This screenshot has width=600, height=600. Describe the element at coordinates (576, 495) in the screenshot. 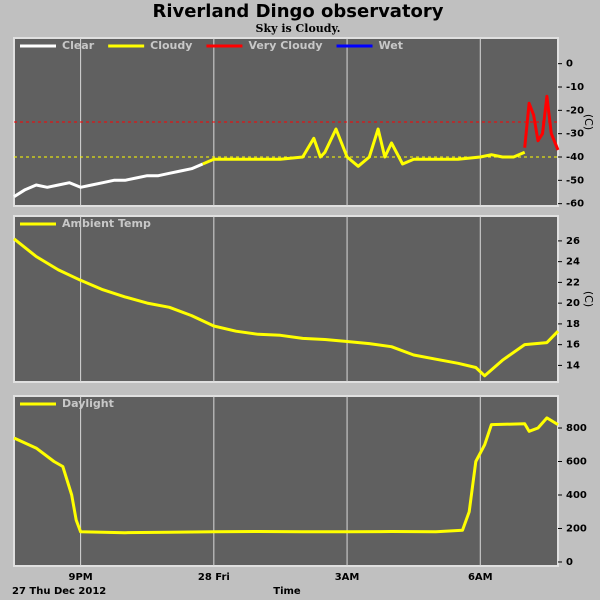

I see `y-tick-label: 400` at that location.